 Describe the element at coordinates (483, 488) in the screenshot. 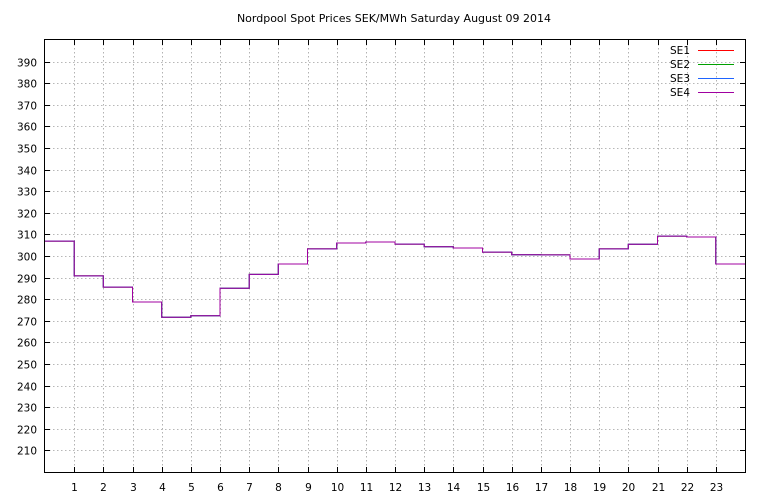

I see `x-tick-label: 15` at that location.